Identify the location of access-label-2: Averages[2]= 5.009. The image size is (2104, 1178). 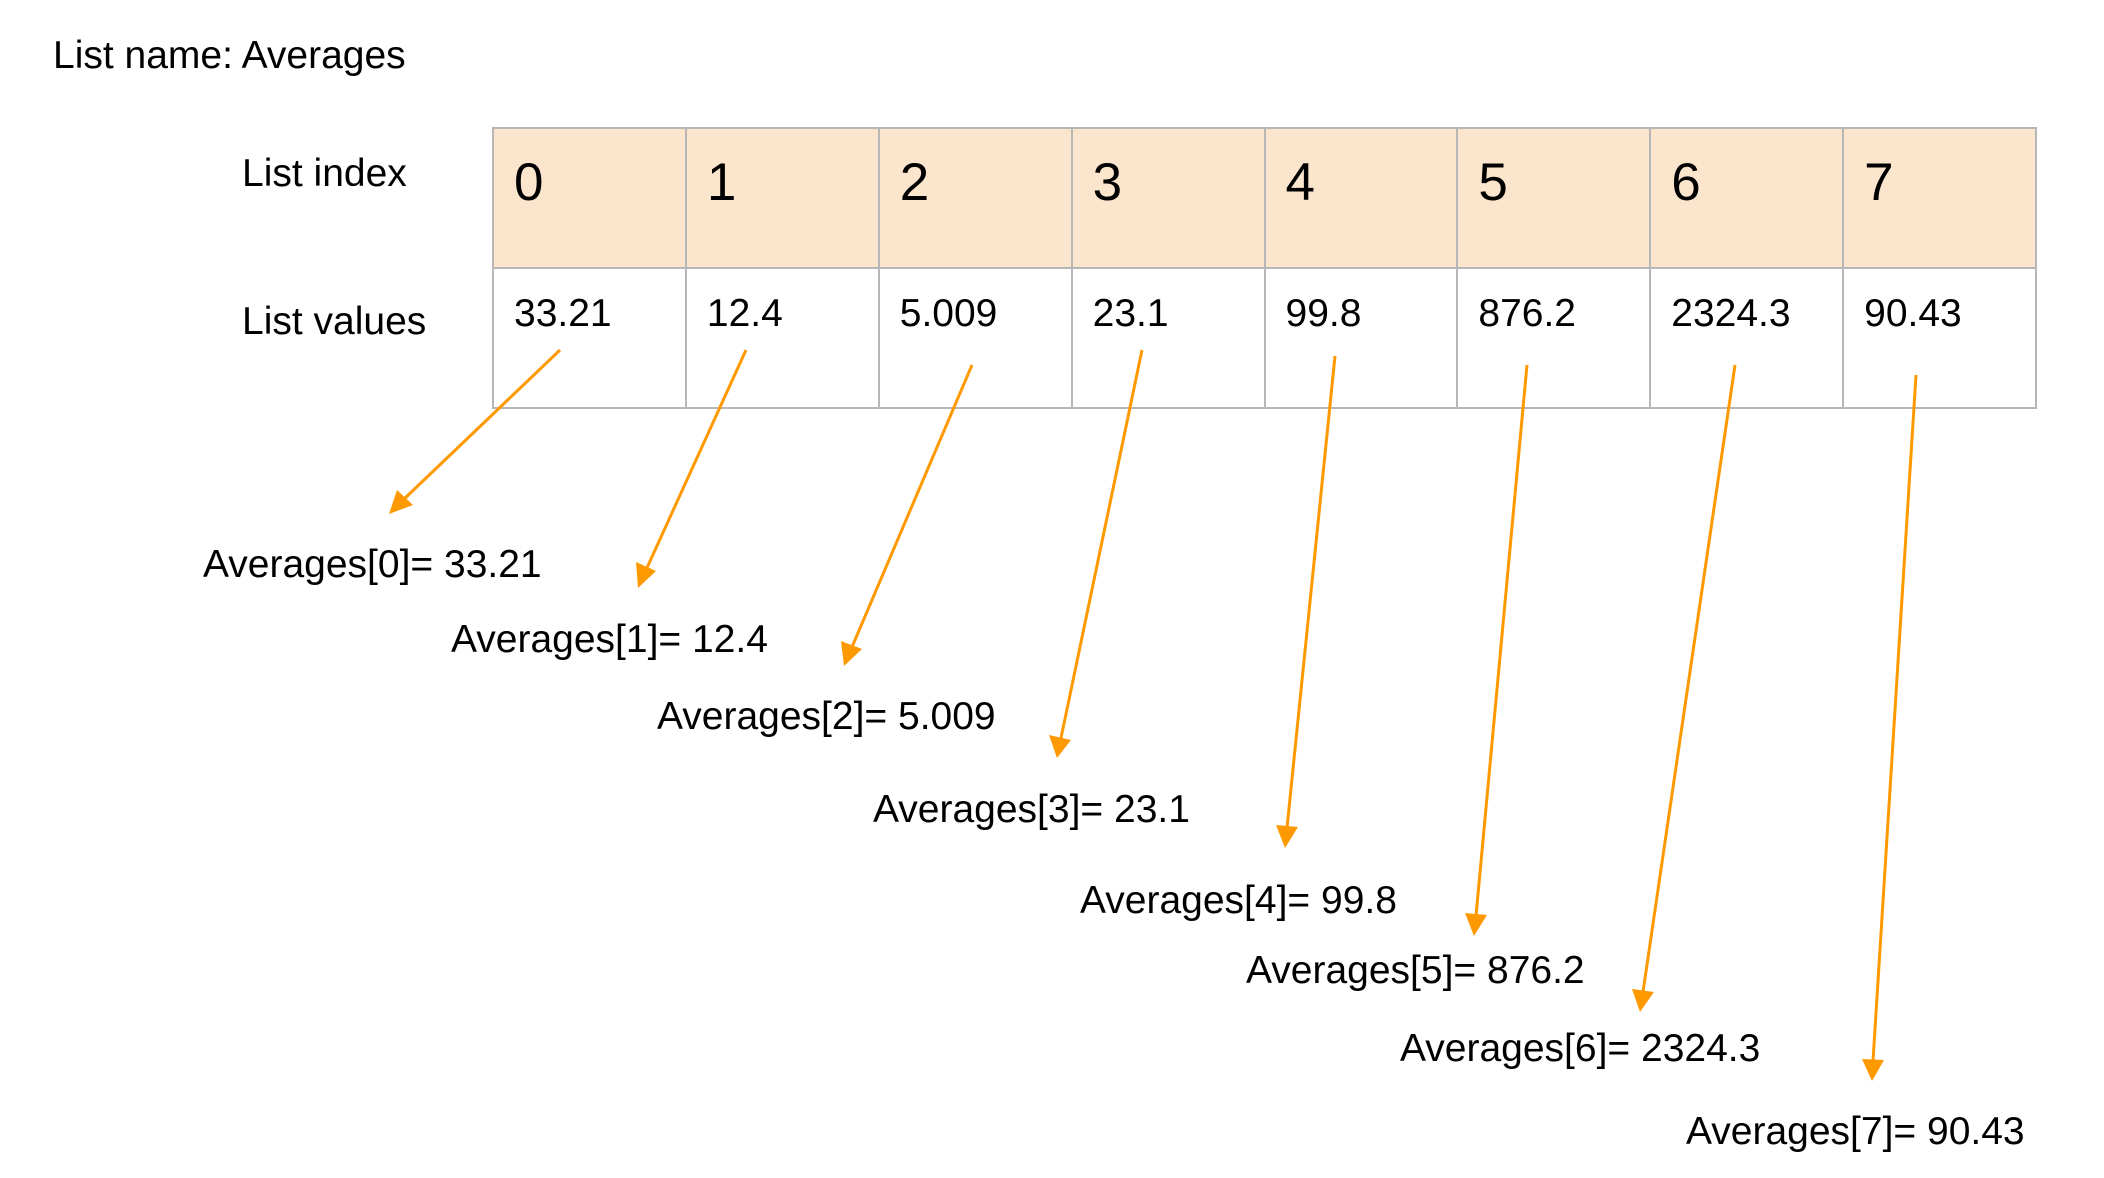
(826, 716).